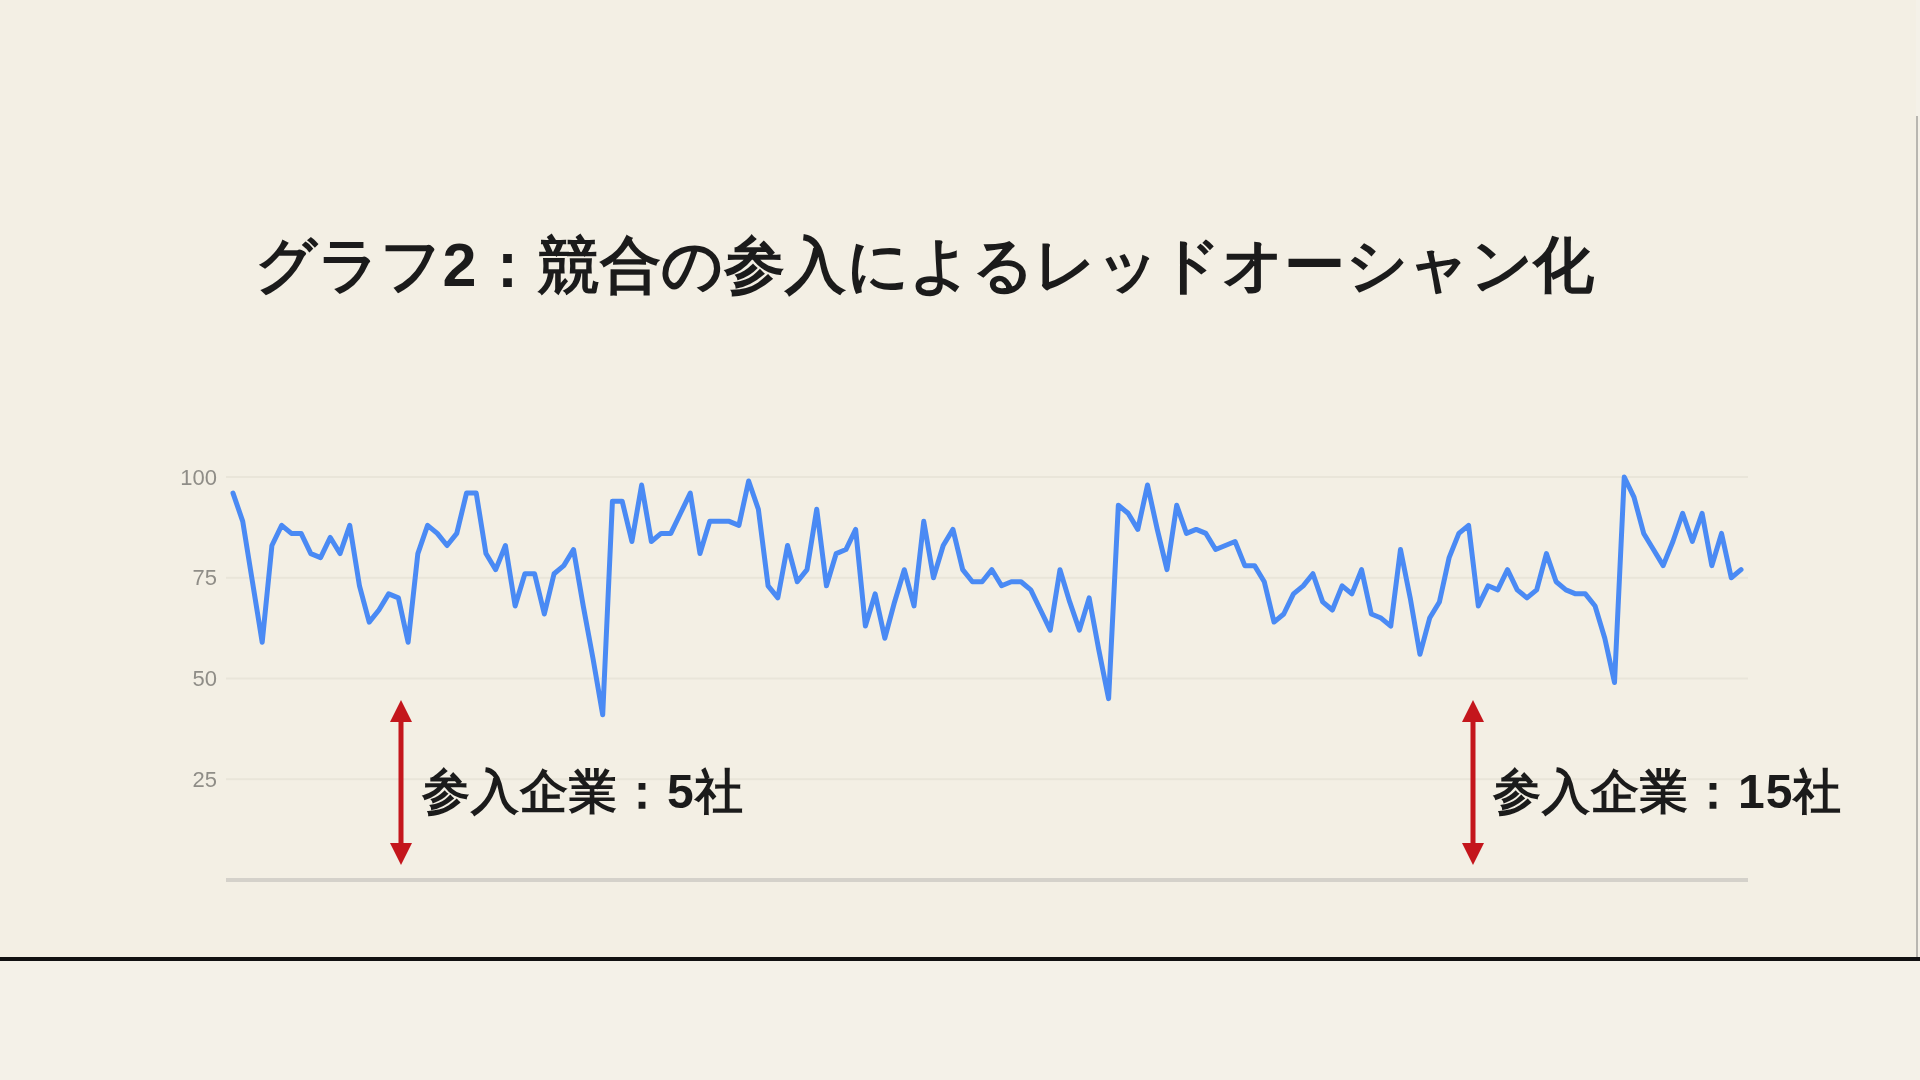  What do you see at coordinates (204, 779) in the screenshot?
I see `y-tick-label: 25` at bounding box center [204, 779].